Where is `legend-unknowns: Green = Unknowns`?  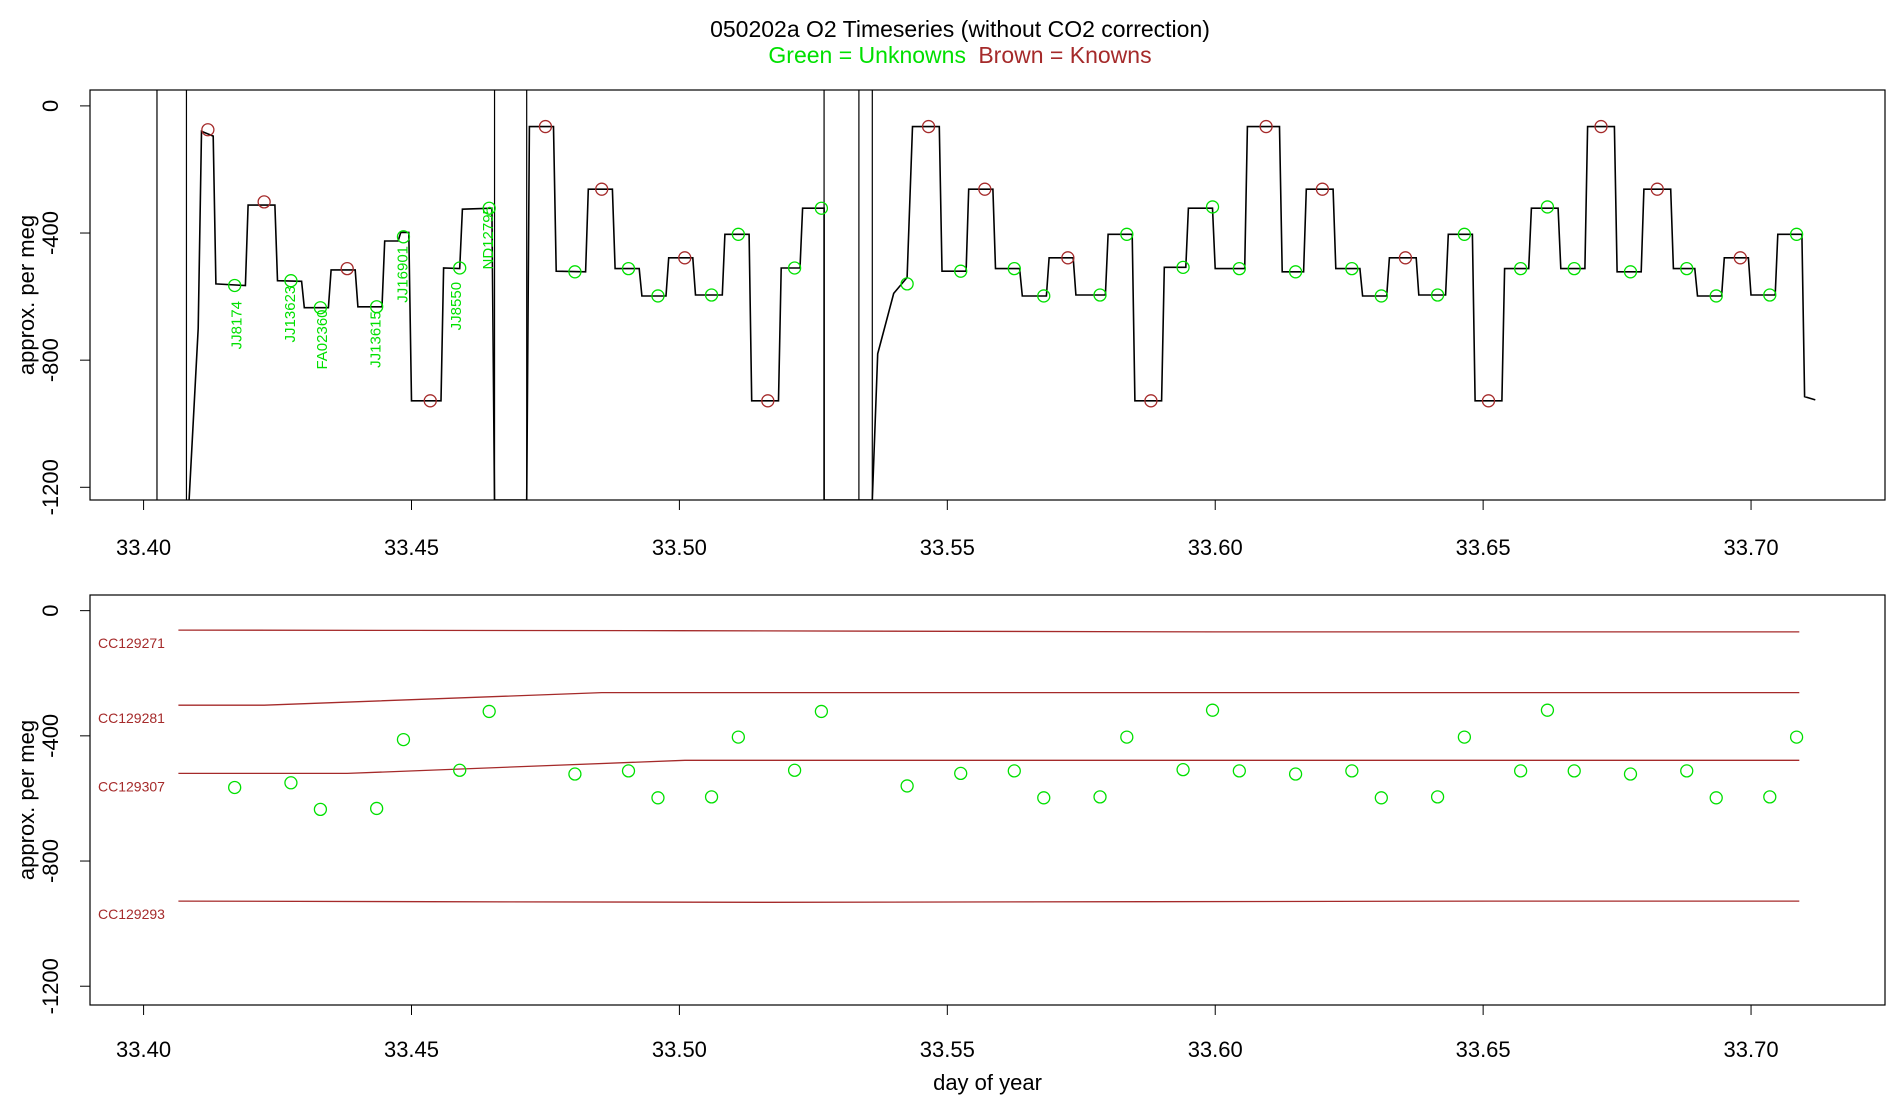
legend-unknowns: Green = Unknowns is located at coordinates (867, 55).